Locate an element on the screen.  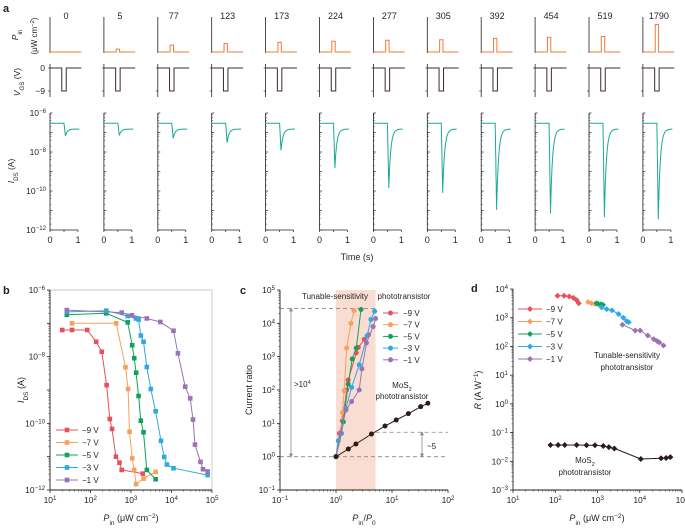
mos2-label-2: phototransistor is located at coordinates (585, 472).